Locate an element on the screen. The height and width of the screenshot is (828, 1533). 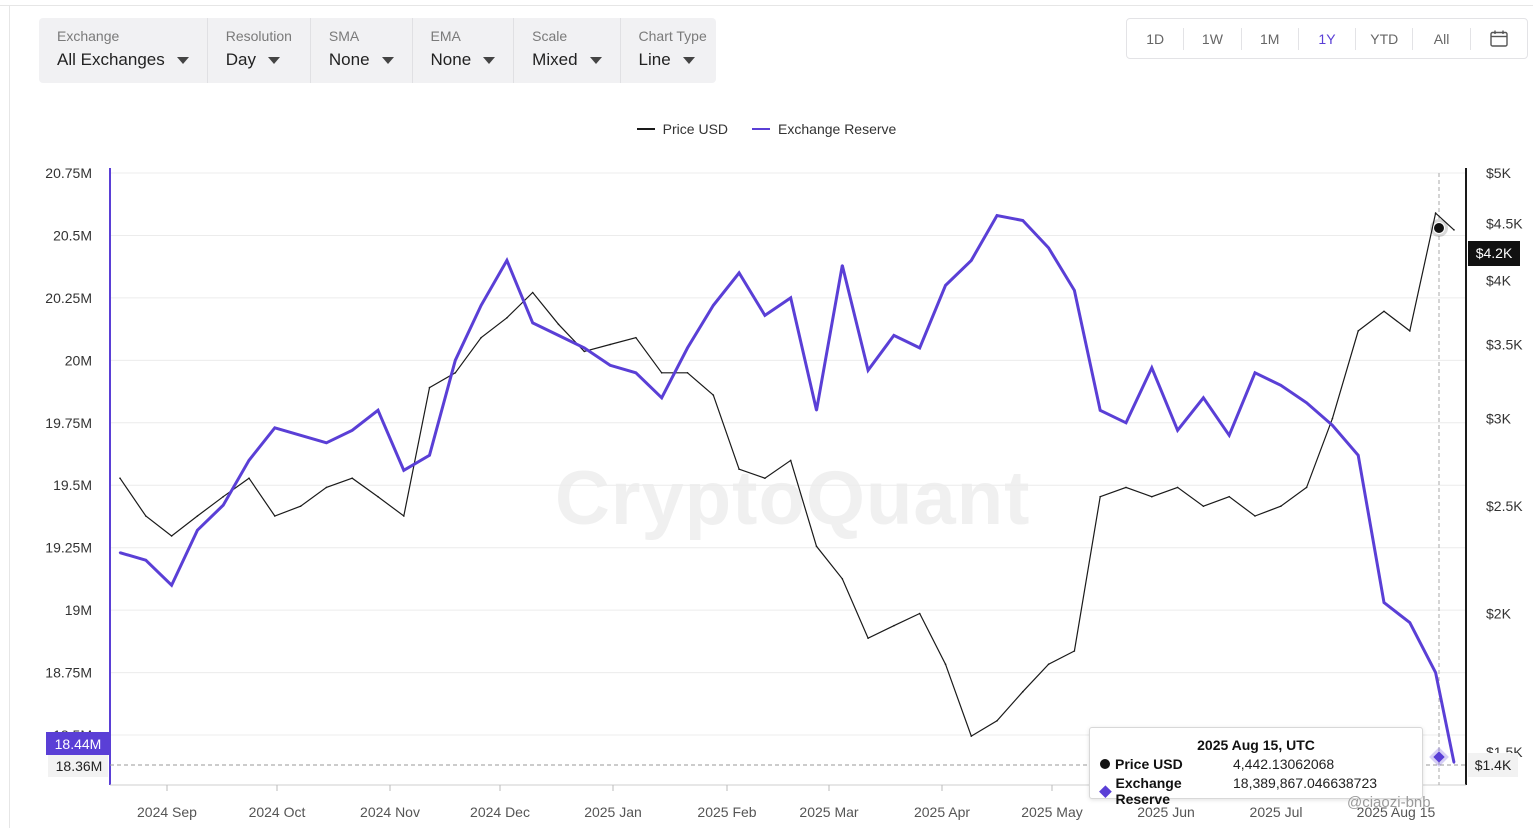
range-button-1m: 1M is located at coordinates (1270, 38).